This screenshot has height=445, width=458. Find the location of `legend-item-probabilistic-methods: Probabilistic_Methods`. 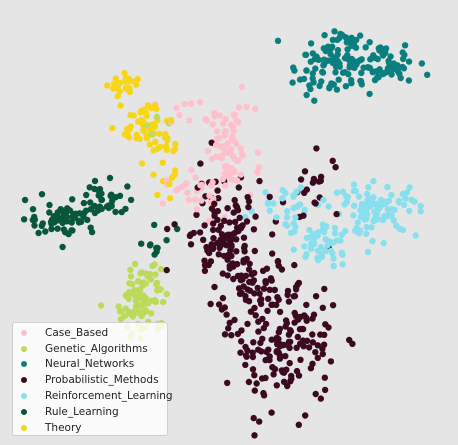

legend-item-probabilistic-methods: Probabilistic_Methods is located at coordinates (94, 380).